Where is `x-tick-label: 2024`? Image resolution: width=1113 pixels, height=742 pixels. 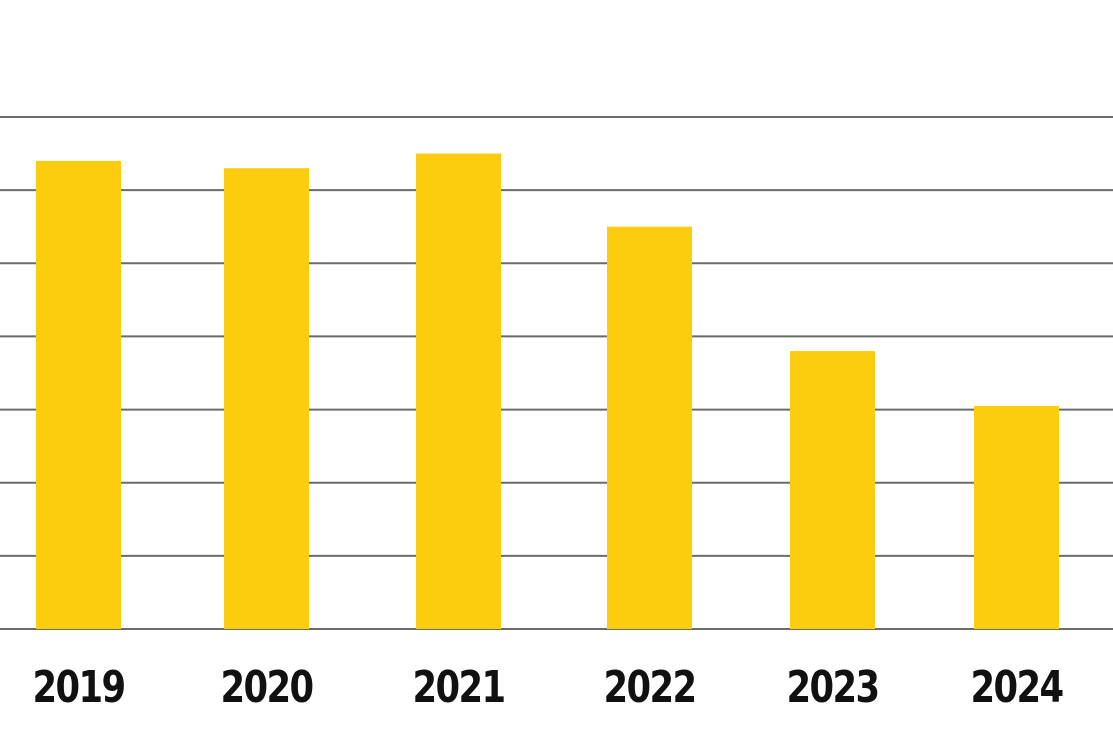
x-tick-label: 2024 is located at coordinates (1017, 687).